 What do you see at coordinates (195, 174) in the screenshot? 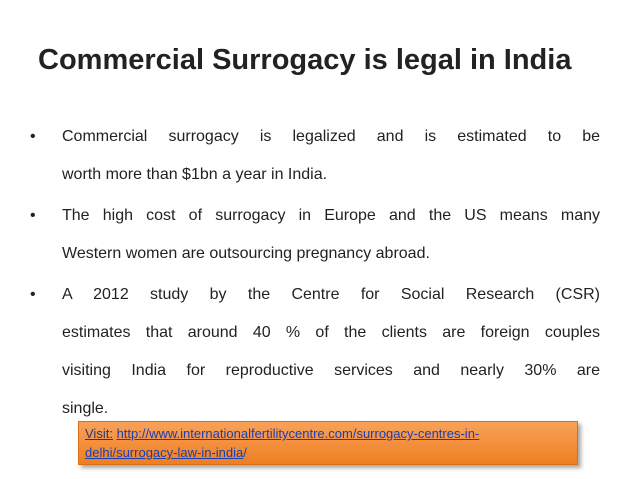
I see `bullet-text: worth more than $1bn a year in India.` at bounding box center [195, 174].